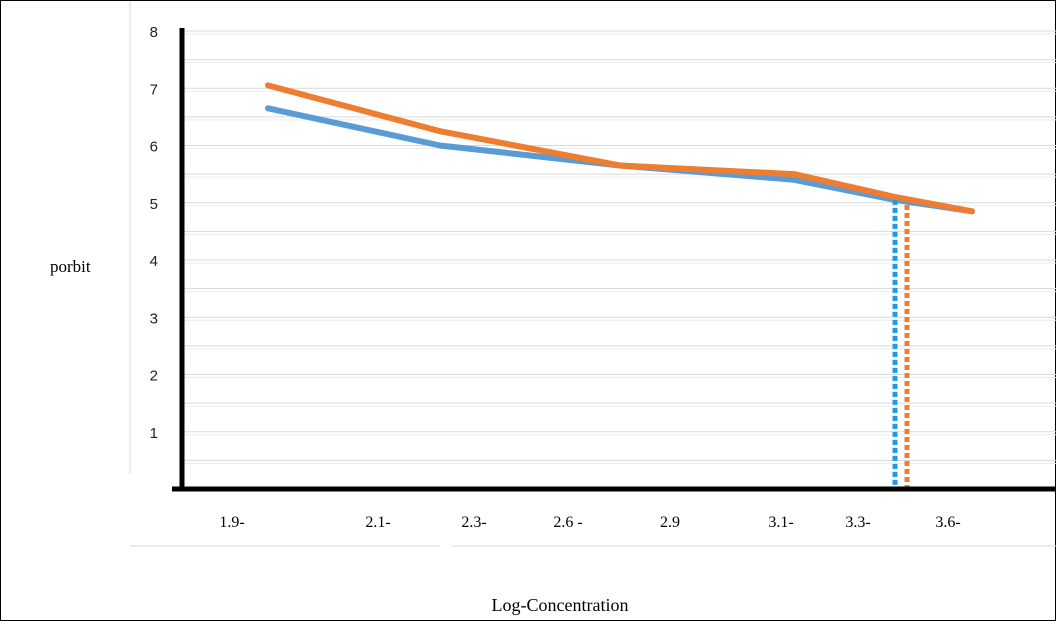 The height and width of the screenshot is (621, 1056). Describe the element at coordinates (70, 266) in the screenshot. I see `y-axis-label: porbit` at that location.